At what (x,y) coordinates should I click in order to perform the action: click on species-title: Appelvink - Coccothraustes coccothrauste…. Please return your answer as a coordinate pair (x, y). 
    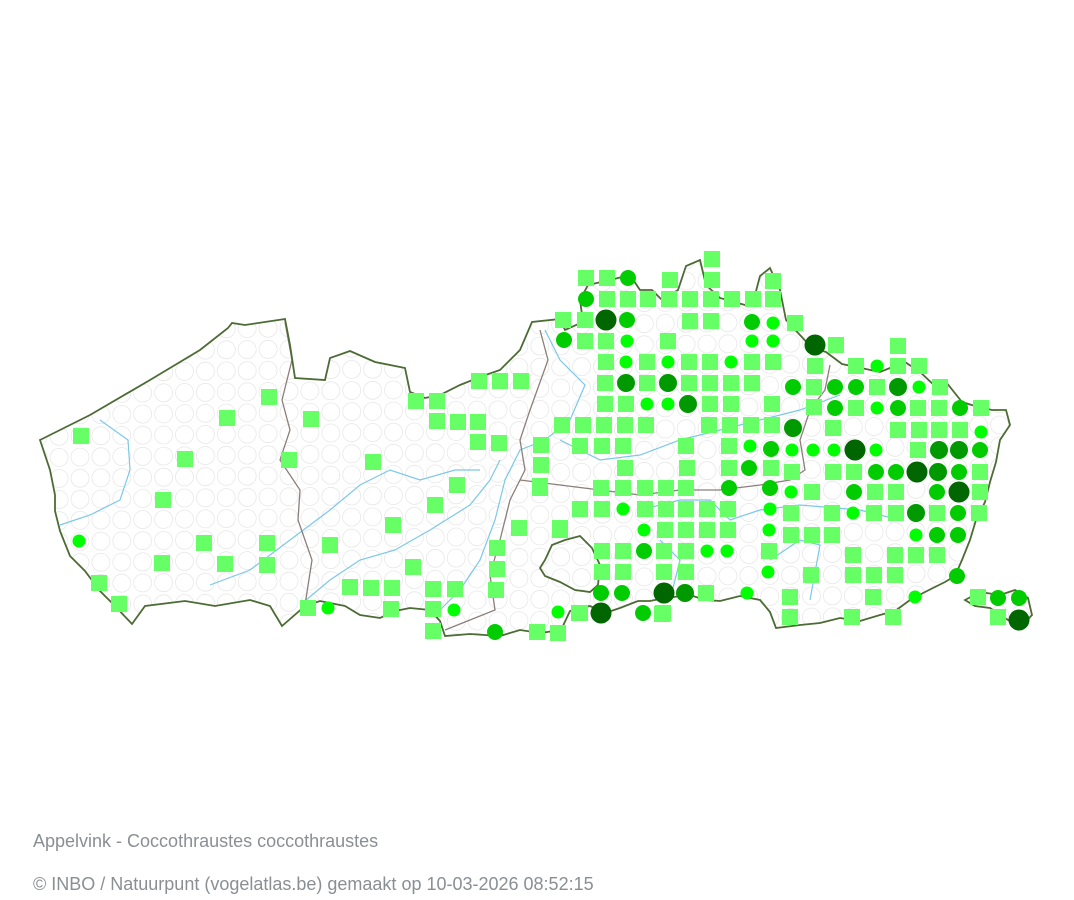
    Looking at the image, I should click on (205, 841).